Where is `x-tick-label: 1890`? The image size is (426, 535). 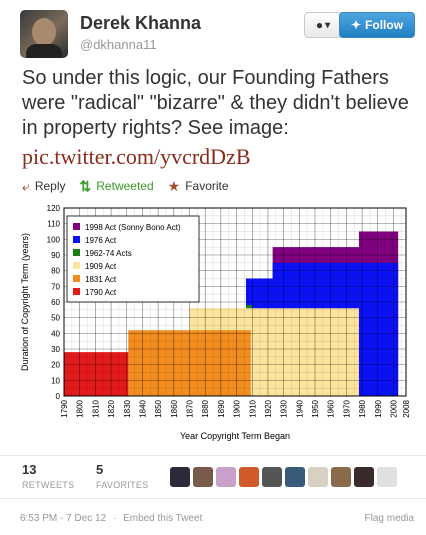
x-tick-label: 1890 is located at coordinates (221, 408).